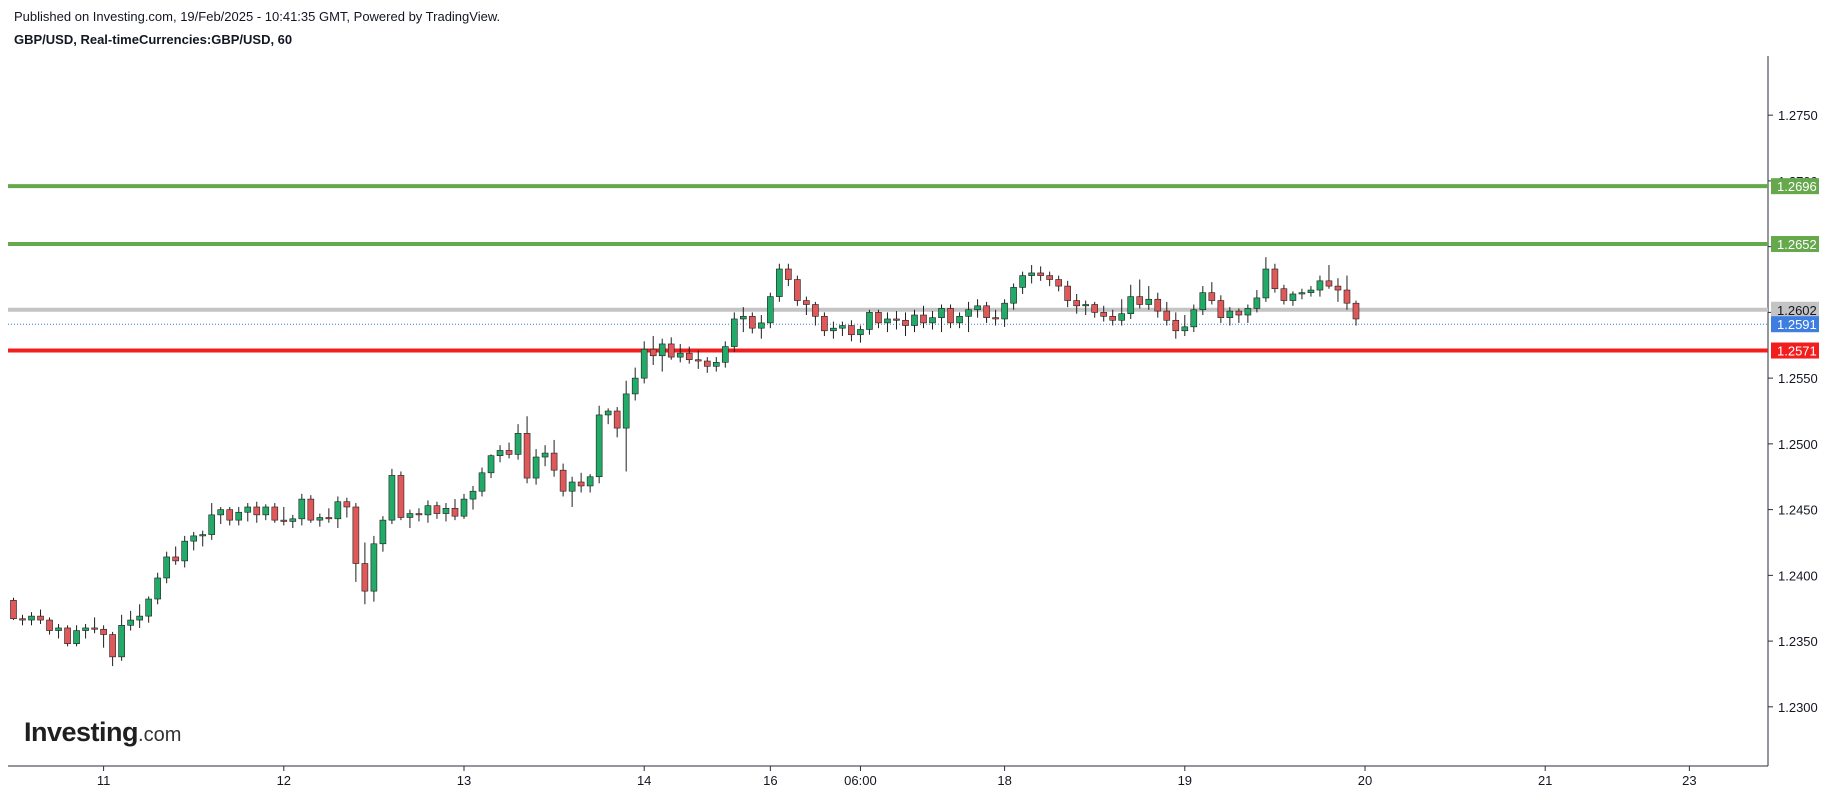  Describe the element at coordinates (1797, 324) in the screenshot. I see `last-price-label-text: 1.2591` at that location.